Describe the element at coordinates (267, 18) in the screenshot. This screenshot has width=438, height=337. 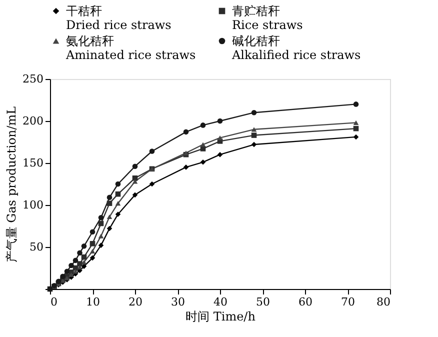
I see `legend-label: 青贮秸秆 Rice straws` at that location.